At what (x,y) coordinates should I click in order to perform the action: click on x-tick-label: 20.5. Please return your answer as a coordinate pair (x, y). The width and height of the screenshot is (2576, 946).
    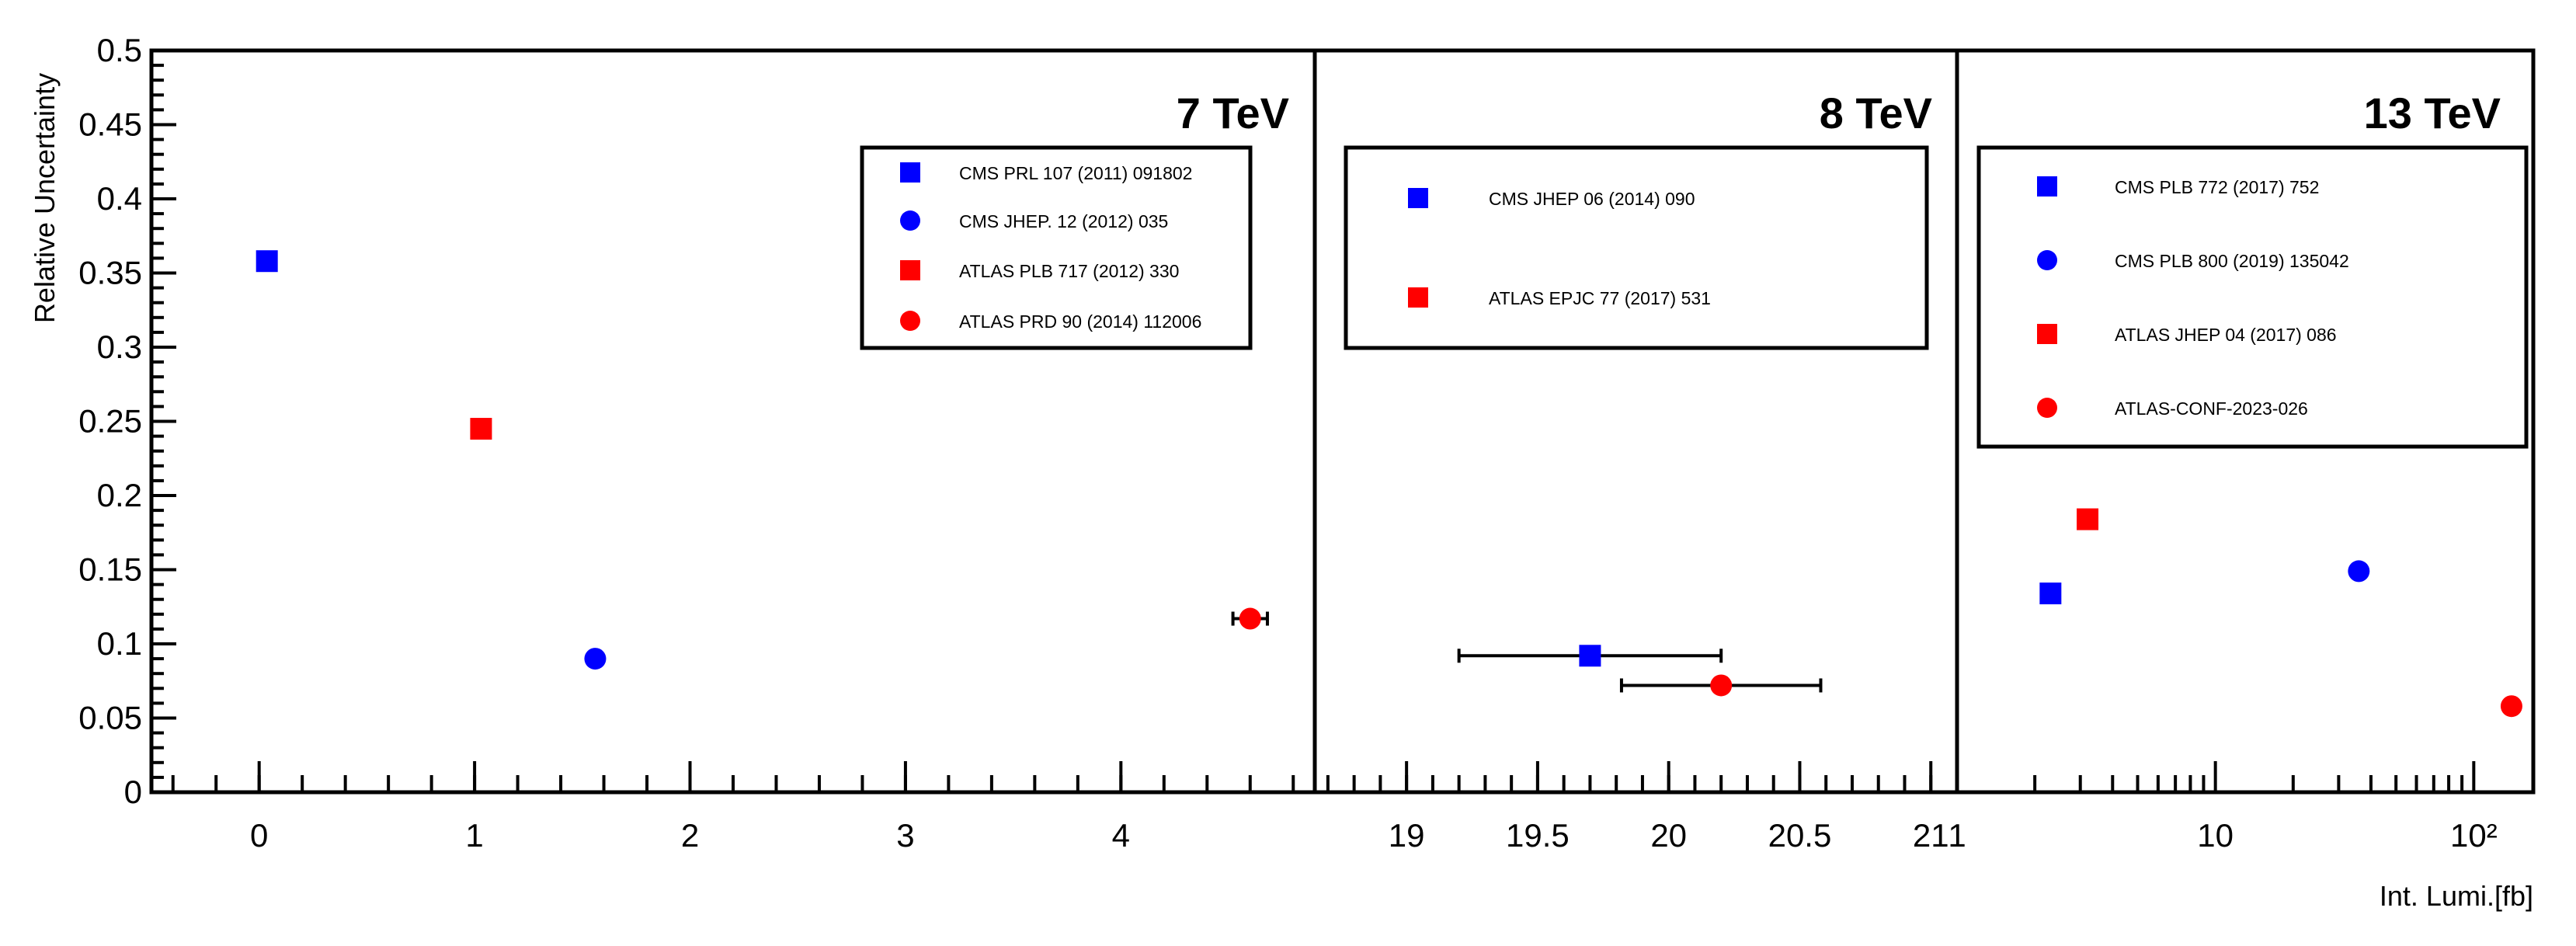
    Looking at the image, I should click on (1800, 835).